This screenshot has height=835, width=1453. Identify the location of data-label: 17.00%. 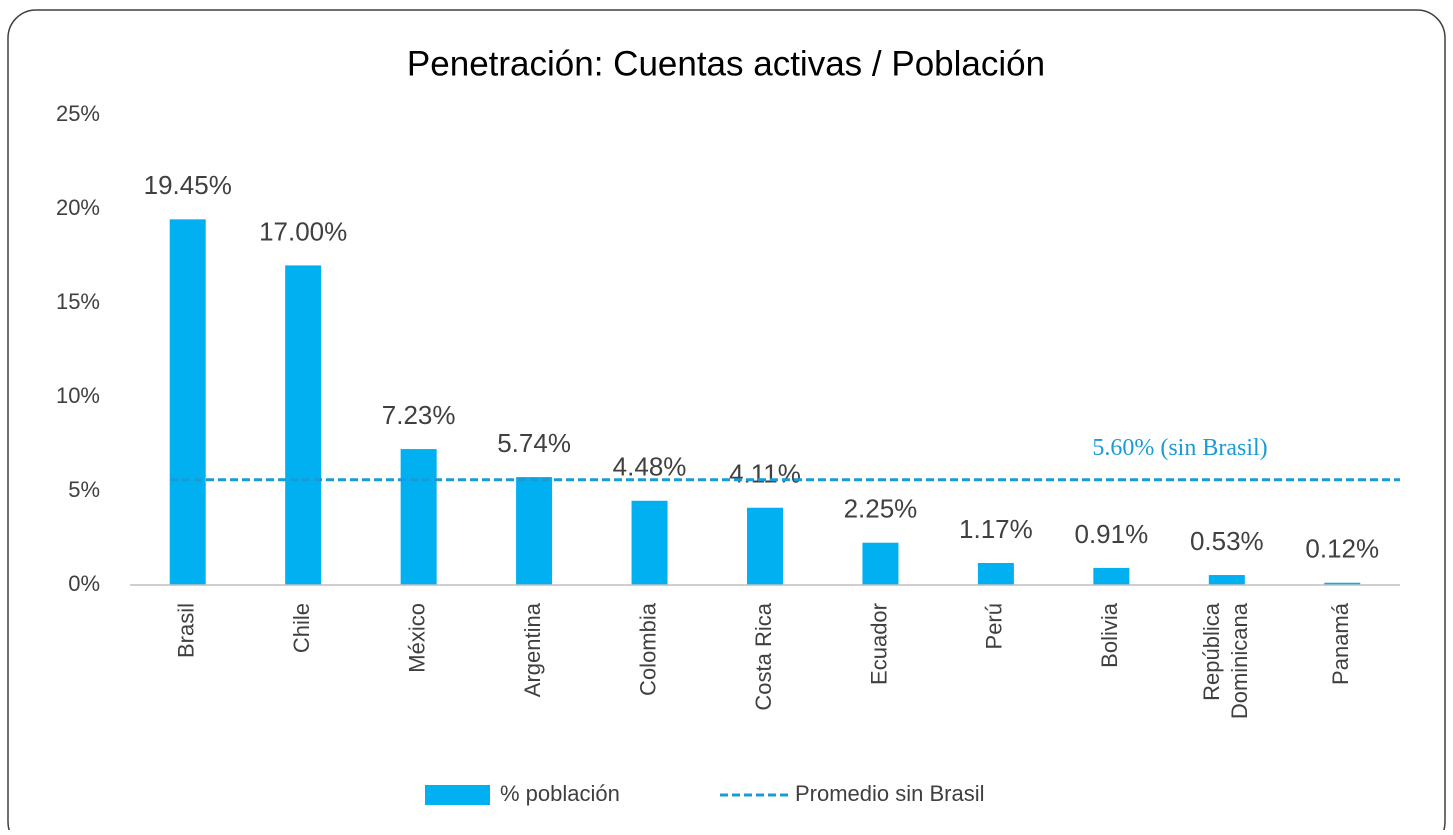
(303, 231).